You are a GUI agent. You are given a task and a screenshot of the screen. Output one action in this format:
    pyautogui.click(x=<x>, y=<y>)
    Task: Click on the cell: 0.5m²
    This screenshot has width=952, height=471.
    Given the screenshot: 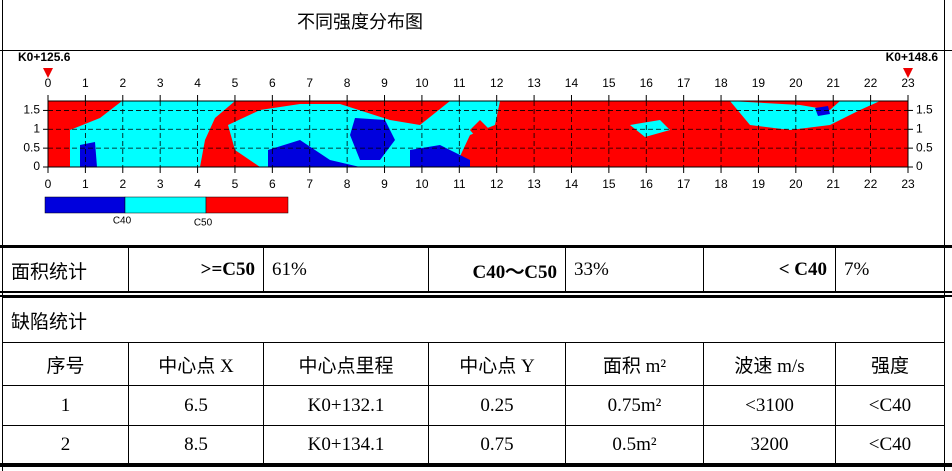 What is the action you would take?
    pyautogui.click(x=634, y=444)
    